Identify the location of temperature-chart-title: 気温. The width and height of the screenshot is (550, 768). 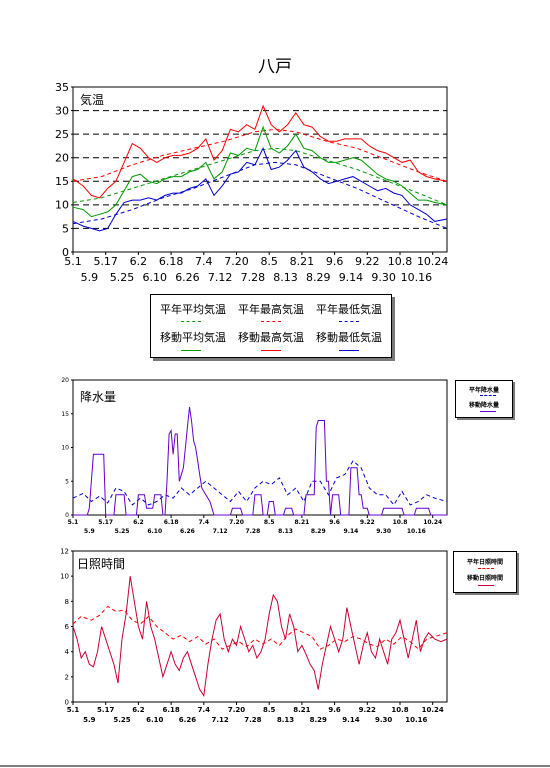
(92, 99).